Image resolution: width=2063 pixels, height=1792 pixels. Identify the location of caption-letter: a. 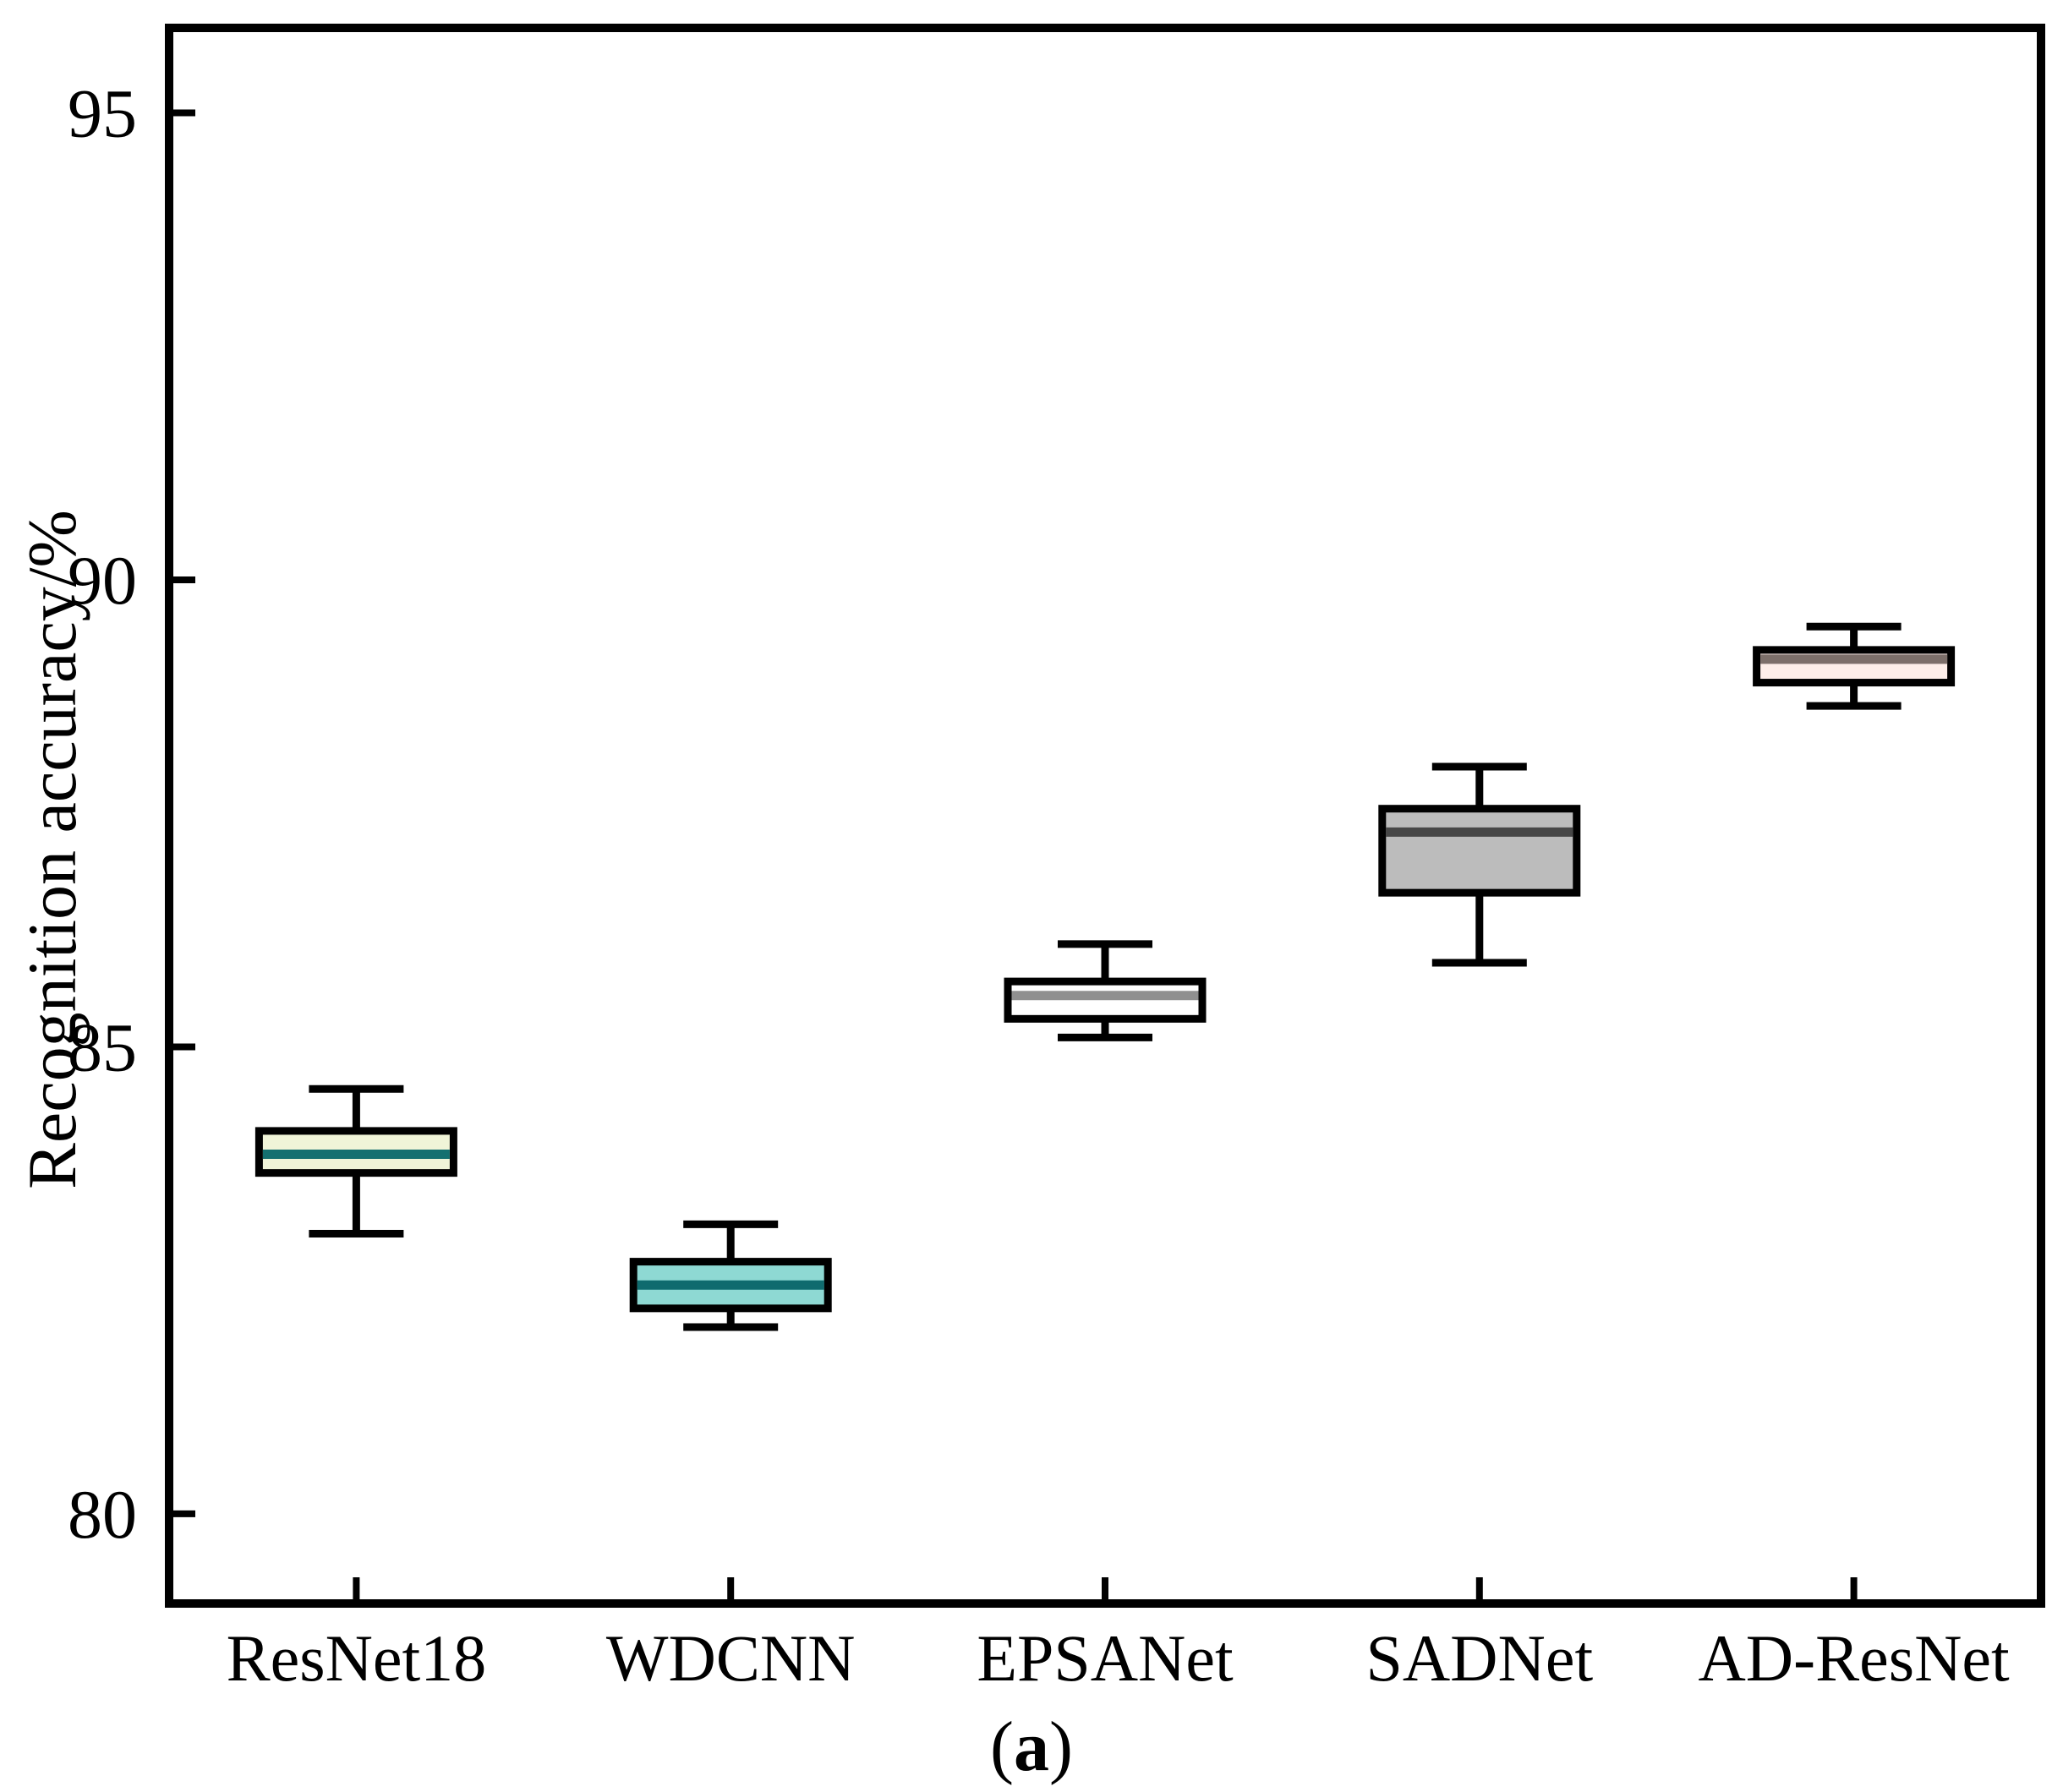
(1031, 1746).